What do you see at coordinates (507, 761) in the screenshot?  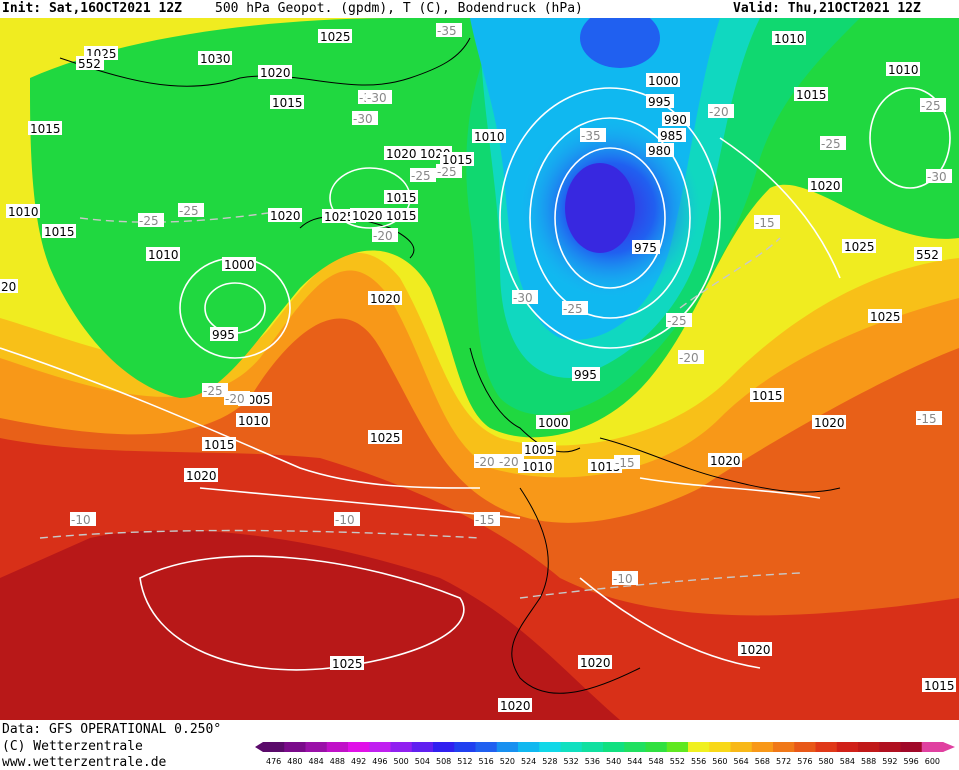 I see `scale-tick-label: 520` at bounding box center [507, 761].